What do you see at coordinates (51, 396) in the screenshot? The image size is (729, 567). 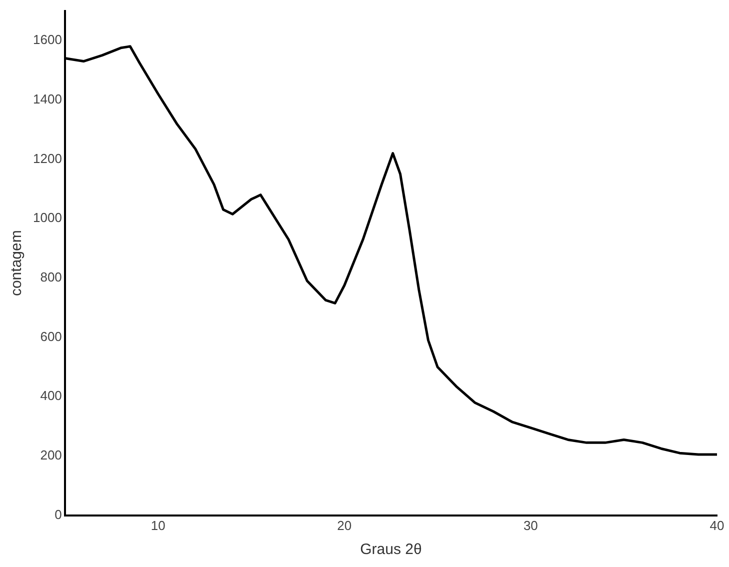 I see `y-tick-label: 400` at bounding box center [51, 396].